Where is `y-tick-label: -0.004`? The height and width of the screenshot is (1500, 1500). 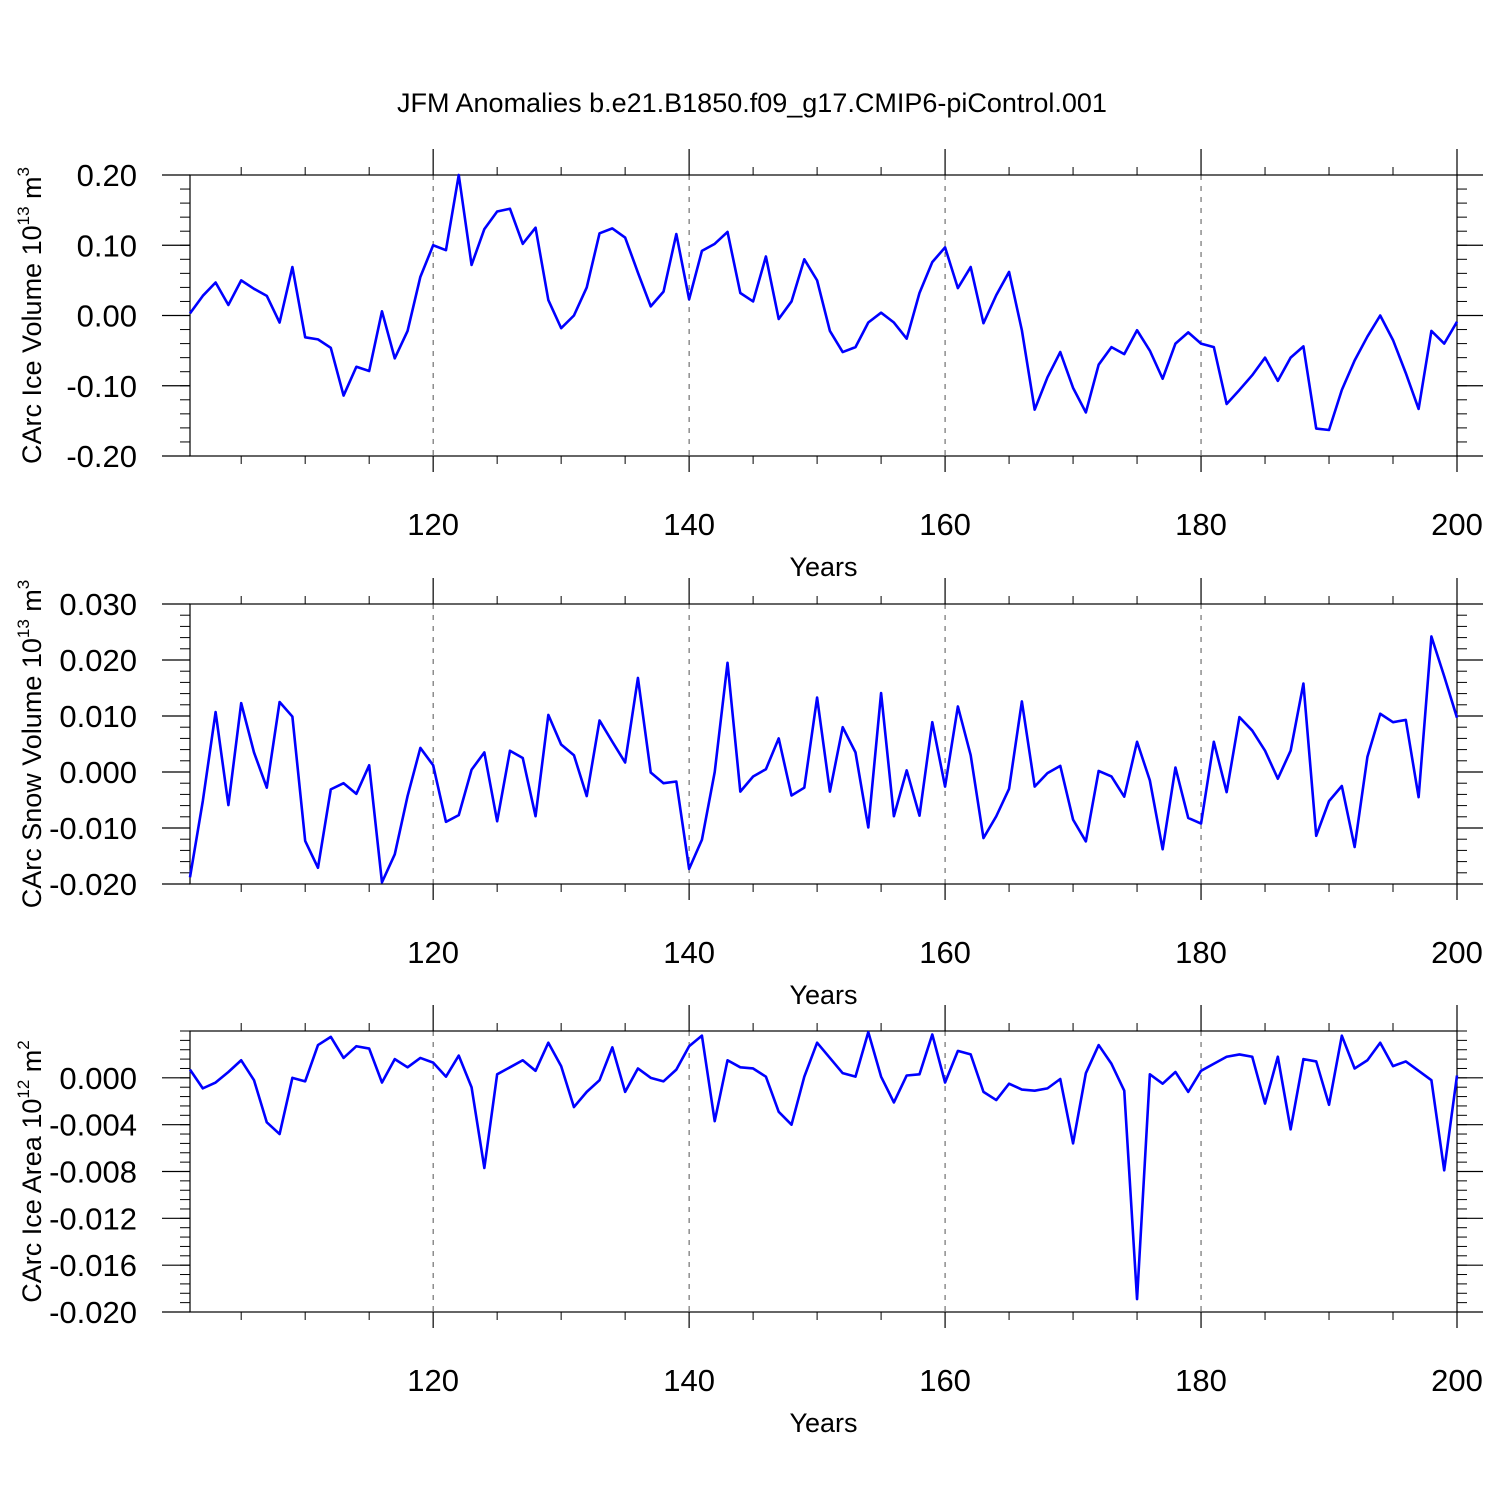
y-tick-label: -0.004 is located at coordinates (93, 1125).